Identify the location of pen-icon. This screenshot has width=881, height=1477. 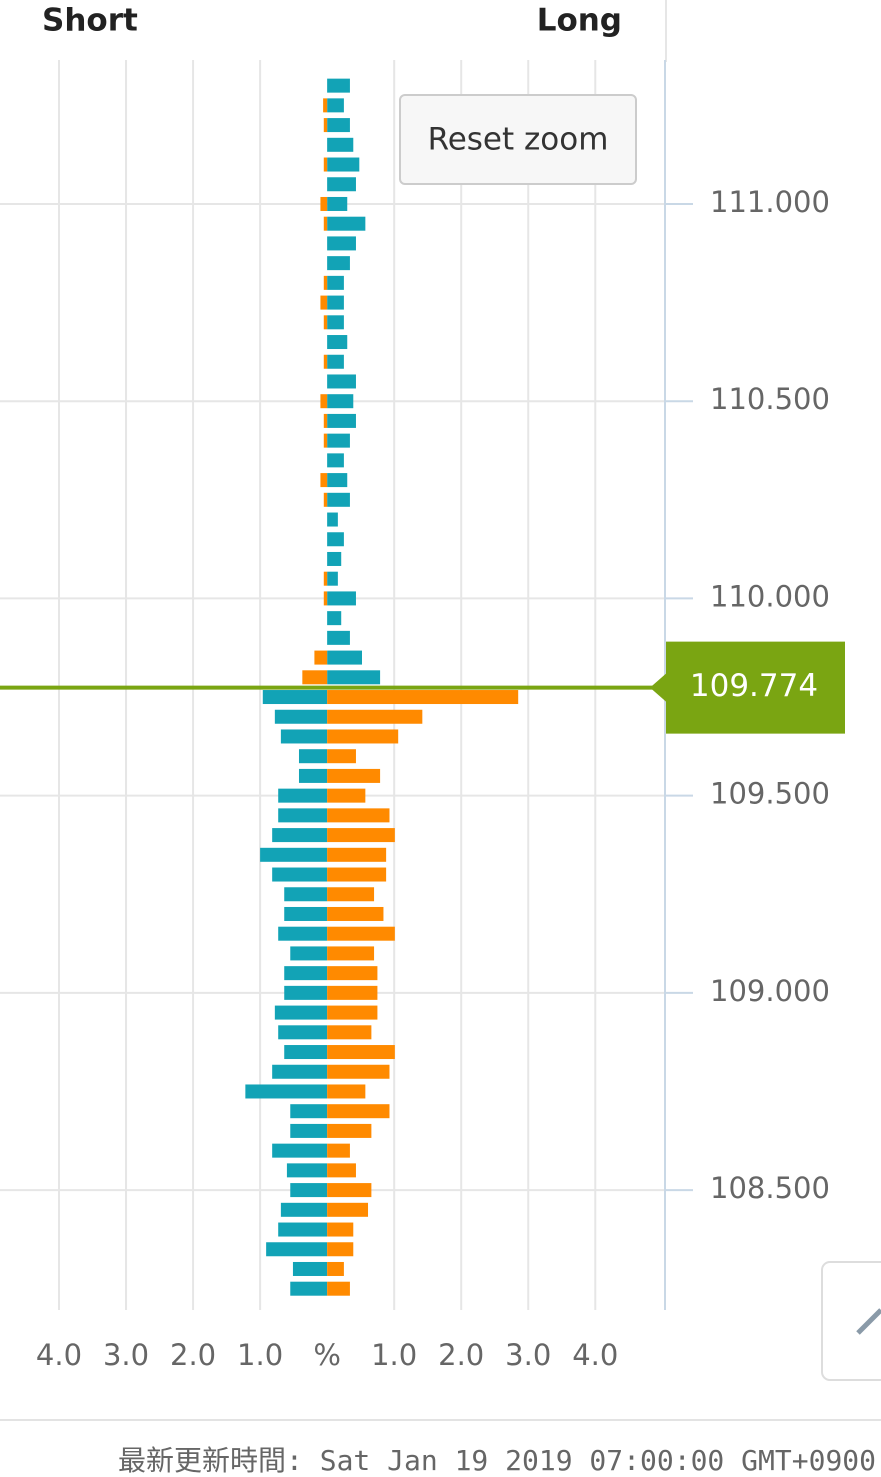
(868, 1321).